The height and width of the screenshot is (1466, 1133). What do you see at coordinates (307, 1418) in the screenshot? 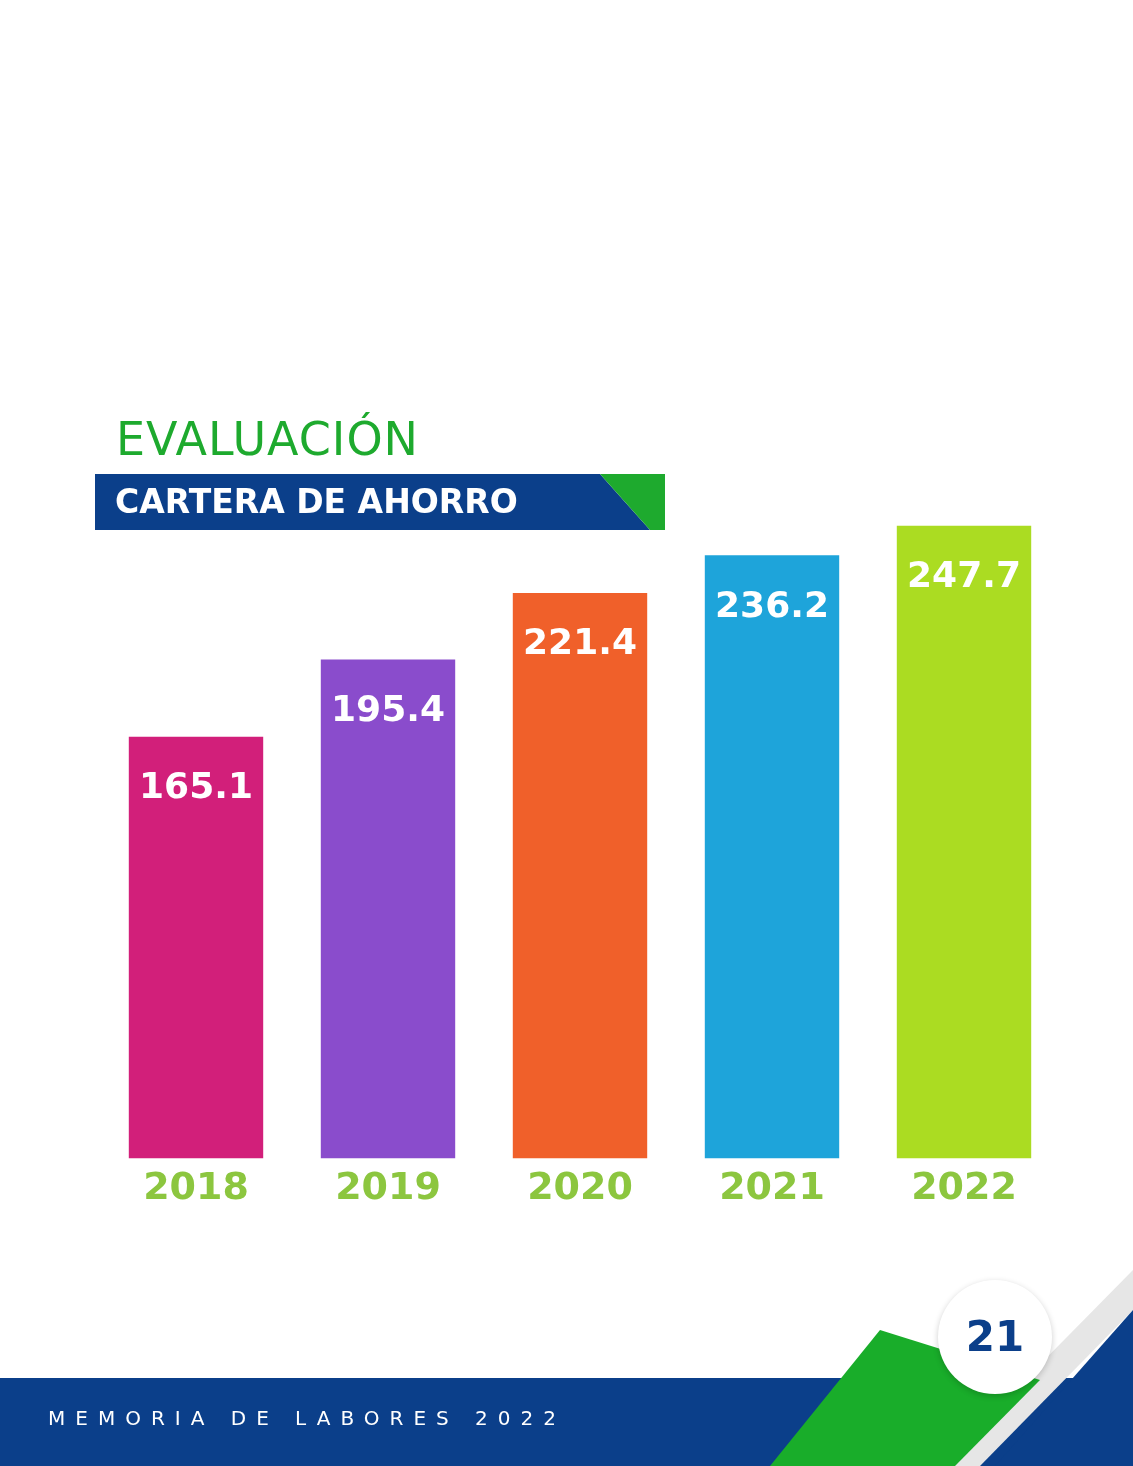
I see `text: MEMORIA DE LABORES 2022` at bounding box center [307, 1418].